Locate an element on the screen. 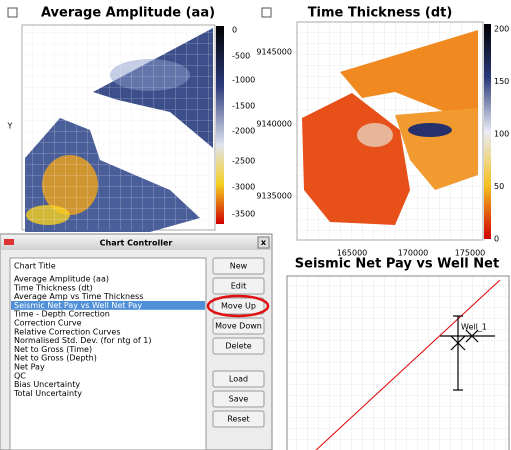 The image size is (511, 450). panel-title: Seismic Net Pay vs Well Net is located at coordinates (397, 264).